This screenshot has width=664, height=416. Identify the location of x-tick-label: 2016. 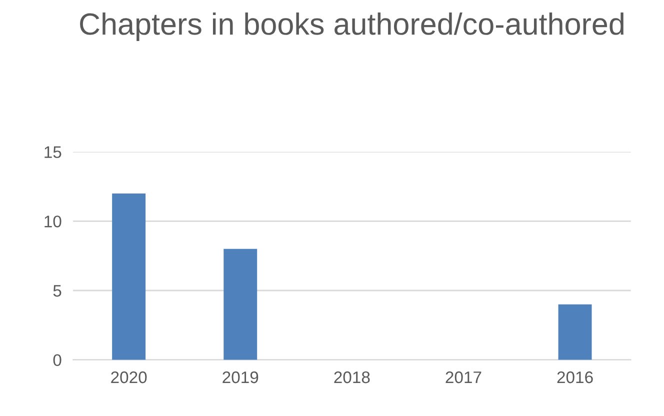
(575, 377).